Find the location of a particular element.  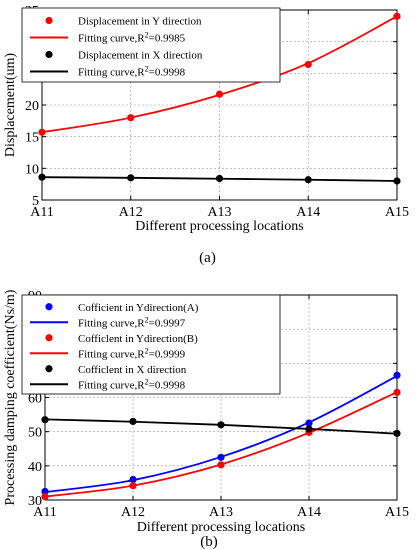

y-axis-label: Processing damping coefficient(Ns/m) is located at coordinates (10, 397).